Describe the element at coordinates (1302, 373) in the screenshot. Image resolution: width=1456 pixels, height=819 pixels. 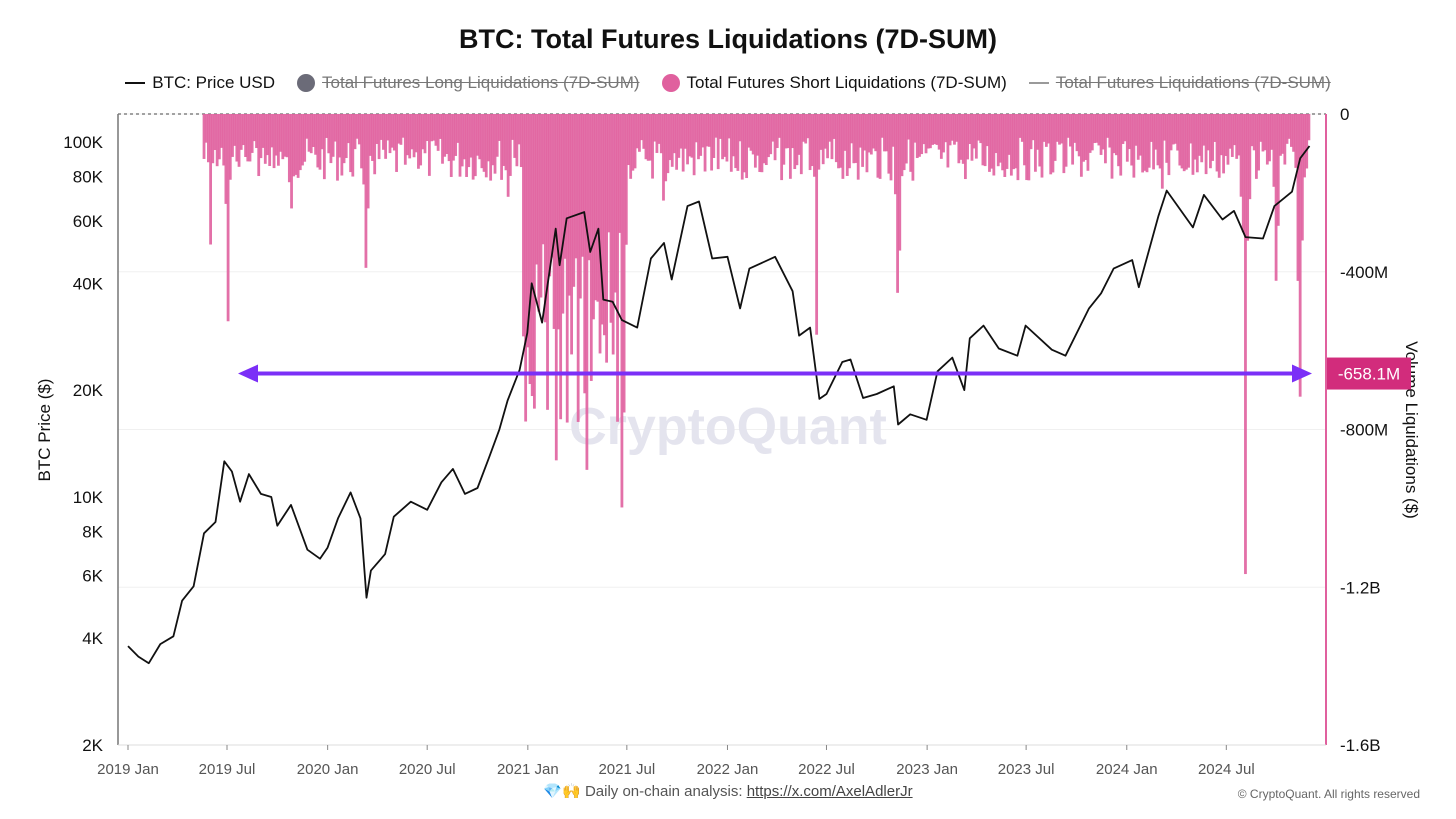
I see `arrow-right-icon` at that location.